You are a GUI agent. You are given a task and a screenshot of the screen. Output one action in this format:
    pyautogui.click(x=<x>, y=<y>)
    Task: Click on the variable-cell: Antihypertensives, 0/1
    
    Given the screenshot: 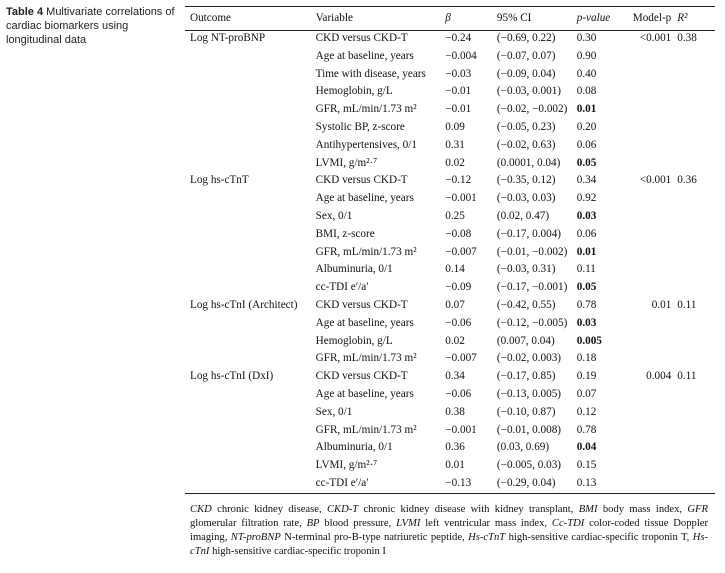 What is the action you would take?
    pyautogui.click(x=366, y=144)
    